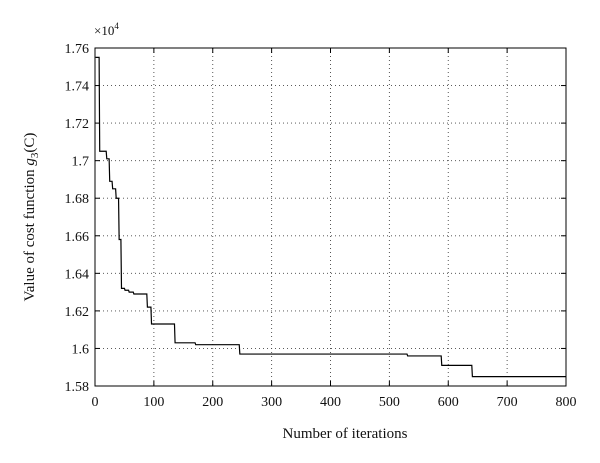  What do you see at coordinates (77, 218) in the screenshot?
I see `y-tick-labels: 1.58 1.6 1.62 1.64 1.66 1.68 1.7 1.72 1.74 1.76` at bounding box center [77, 218].